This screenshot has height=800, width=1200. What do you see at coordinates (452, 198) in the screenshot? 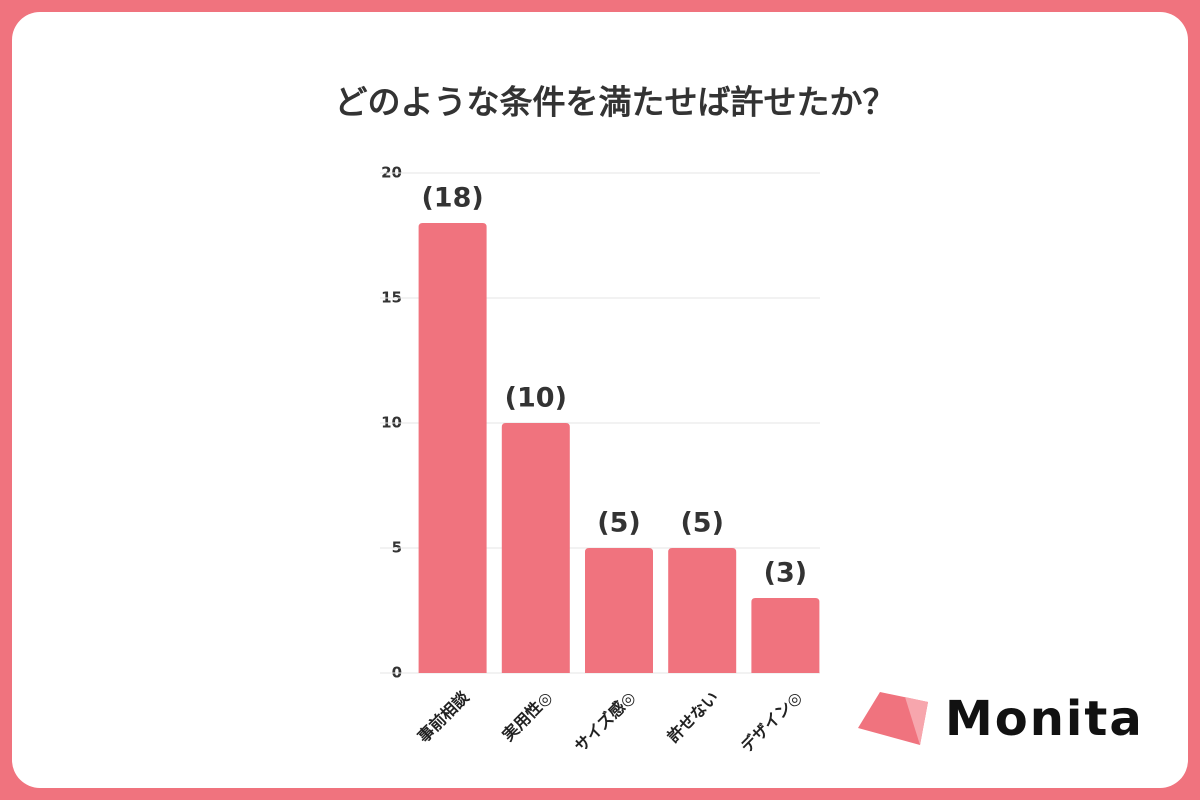
I see `data-label: (18)` at bounding box center [452, 198].